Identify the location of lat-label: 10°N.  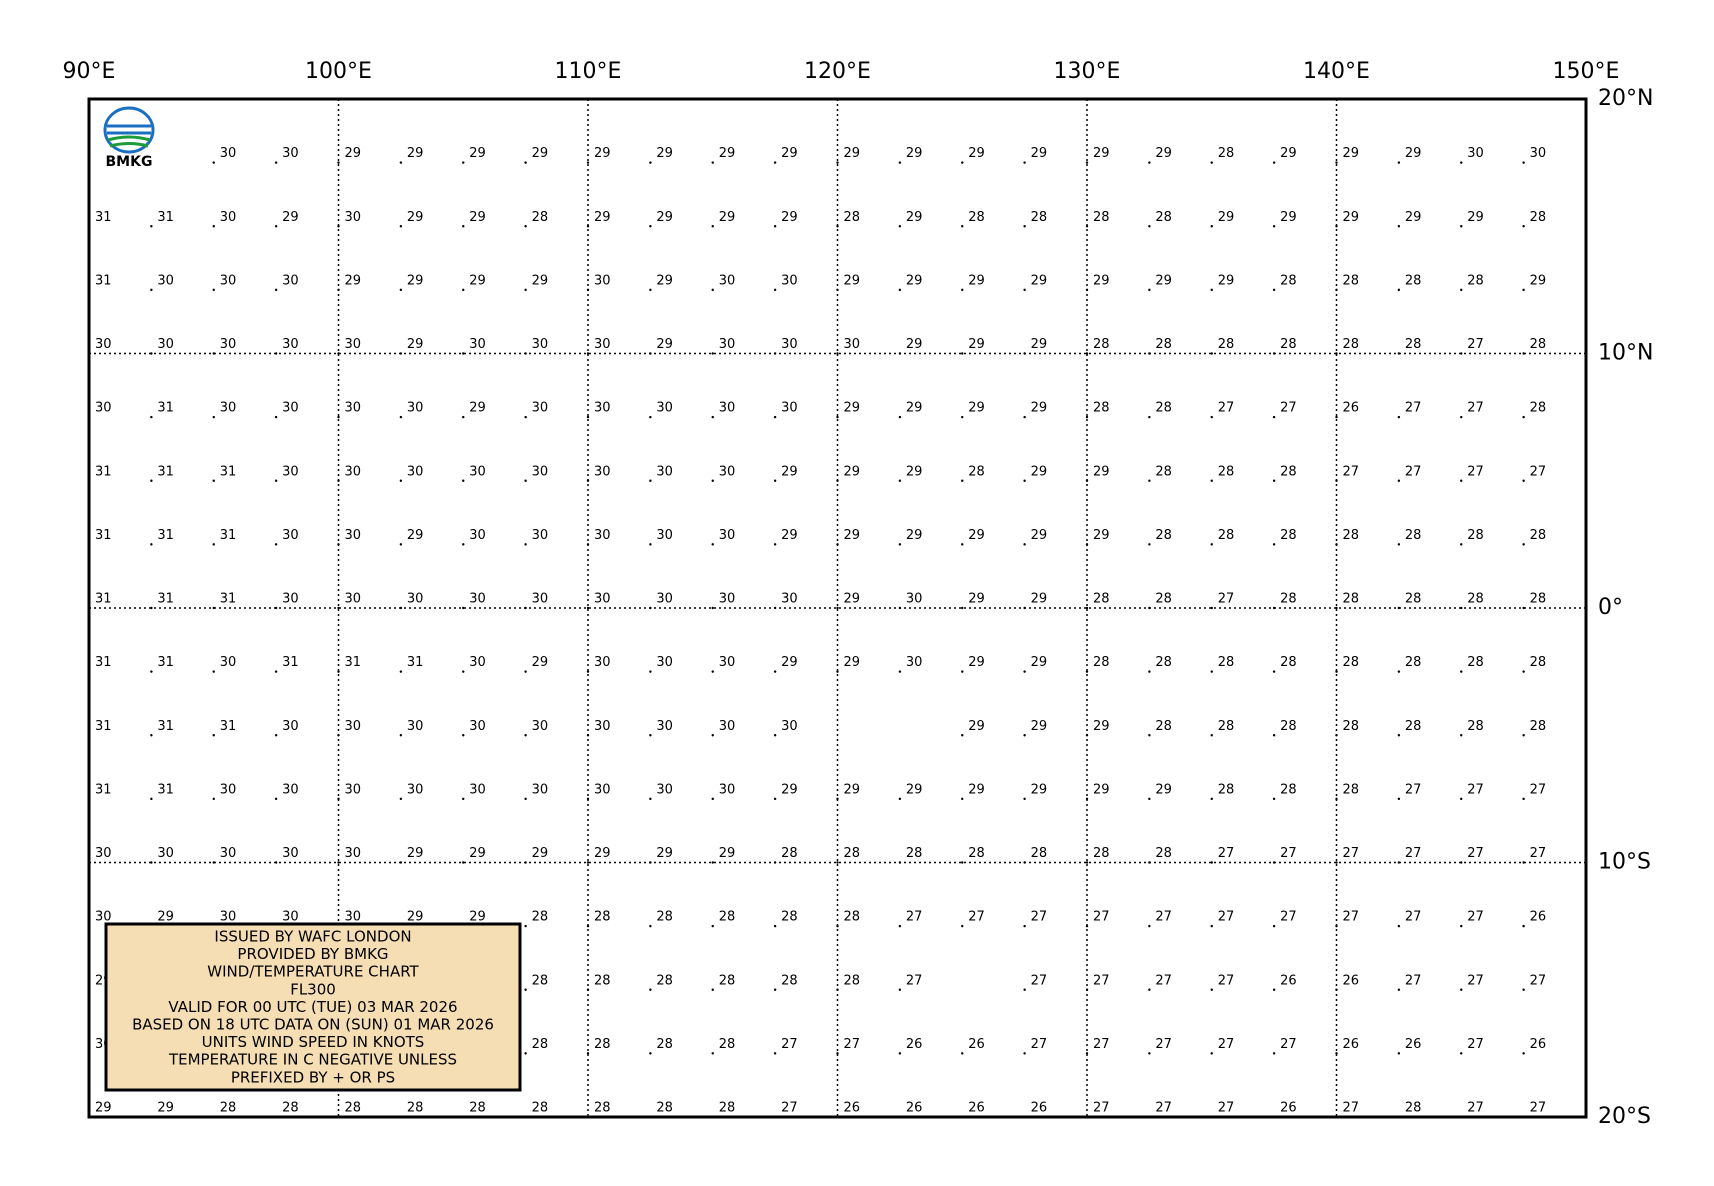
(1625, 353).